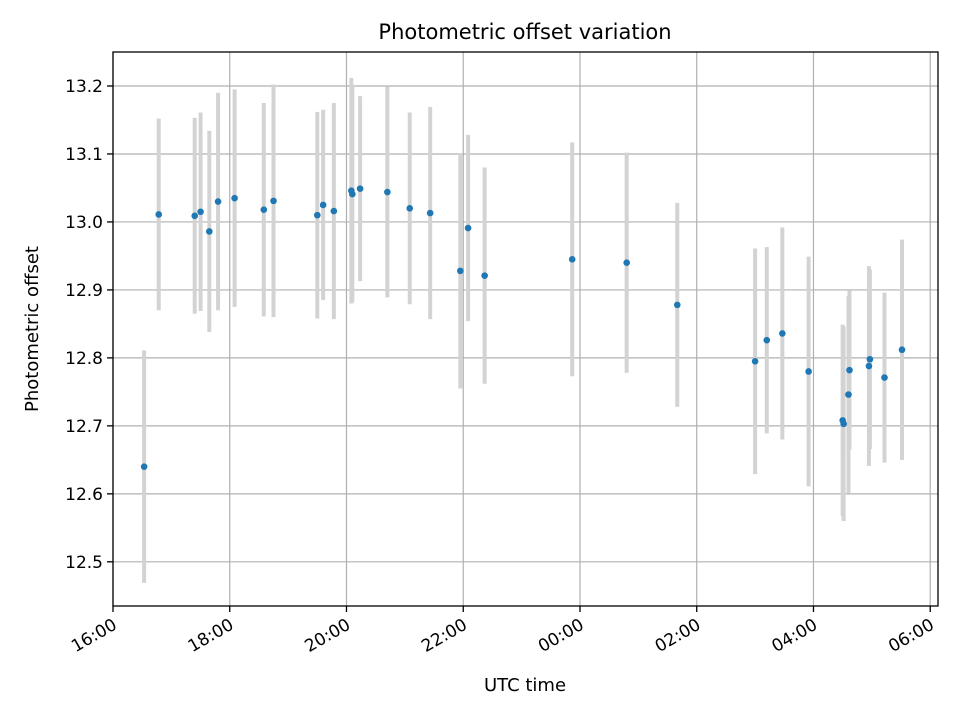  I want to click on y-tick-label: 12.7, so click(84, 427).